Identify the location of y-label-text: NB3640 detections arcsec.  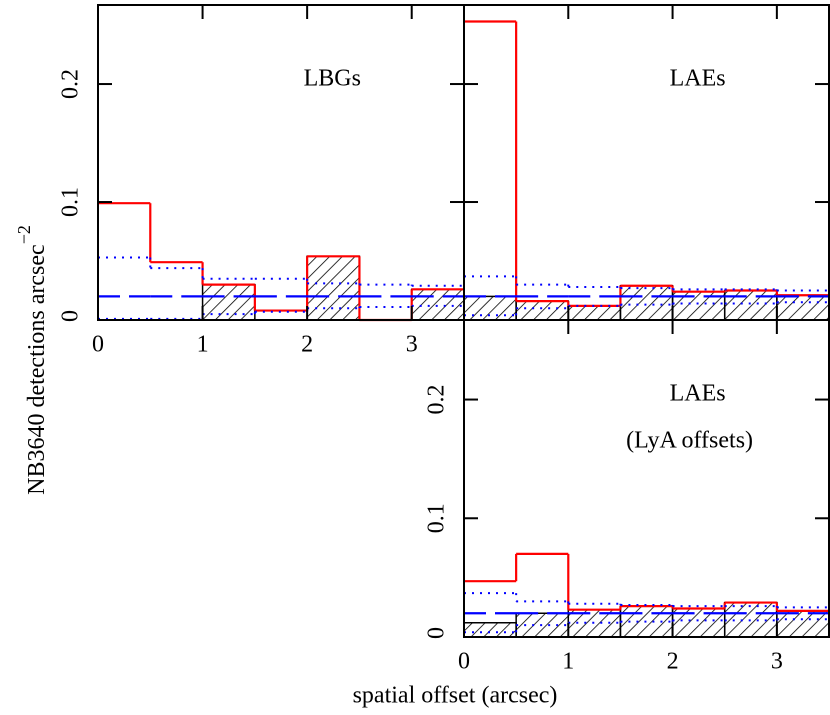
(37, 369).